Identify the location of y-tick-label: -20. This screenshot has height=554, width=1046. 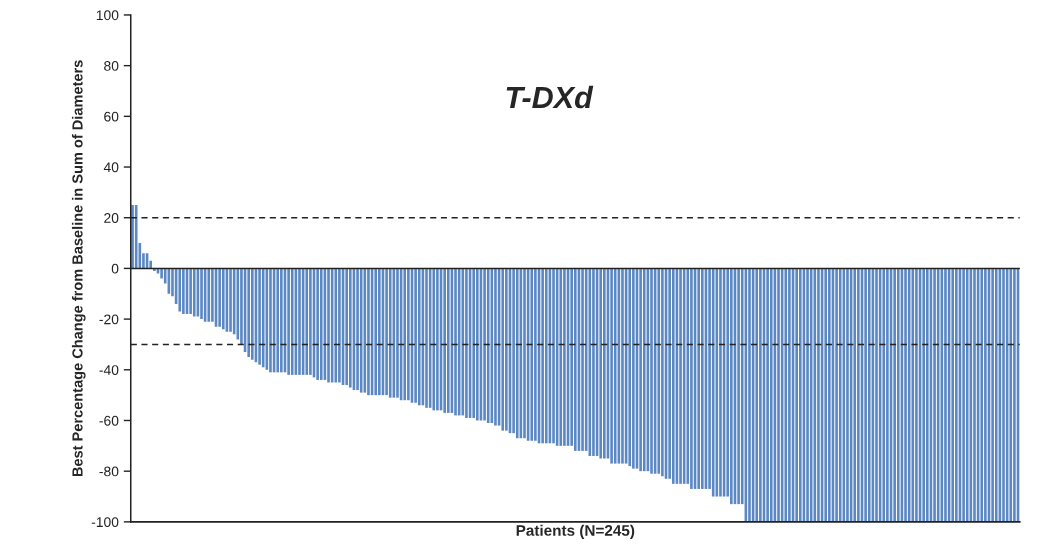
(109, 319).